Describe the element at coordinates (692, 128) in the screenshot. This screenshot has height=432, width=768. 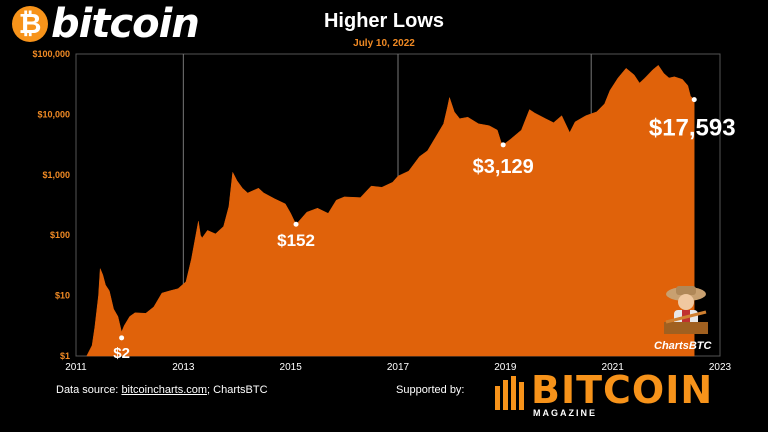
I see `annotation-label: $17,593` at that location.